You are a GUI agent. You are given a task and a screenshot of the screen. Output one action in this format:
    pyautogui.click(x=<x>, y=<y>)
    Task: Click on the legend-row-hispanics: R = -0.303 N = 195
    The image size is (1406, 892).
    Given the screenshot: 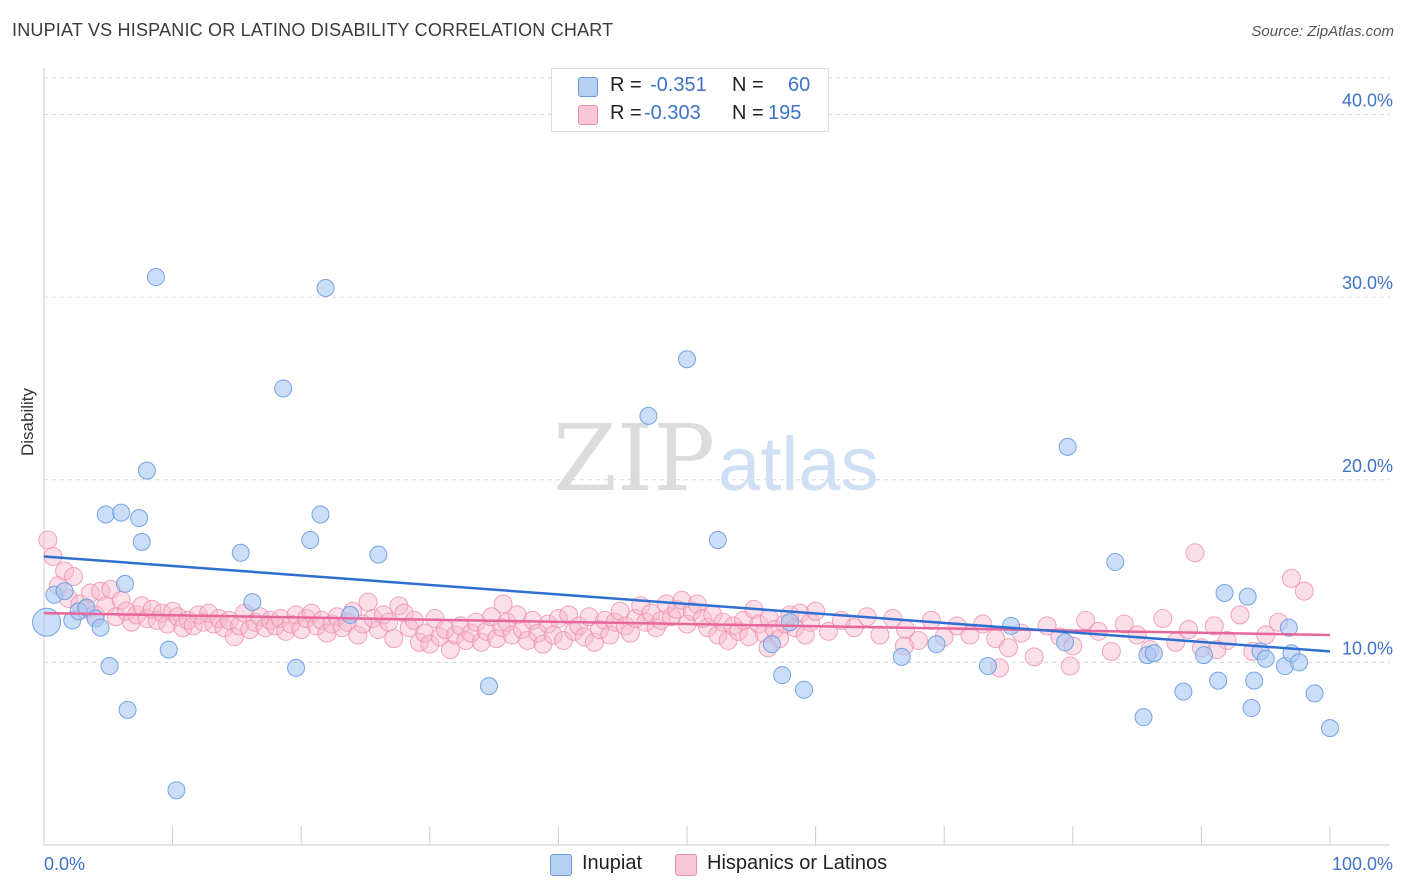 What is the action you would take?
    pyautogui.click(x=690, y=114)
    